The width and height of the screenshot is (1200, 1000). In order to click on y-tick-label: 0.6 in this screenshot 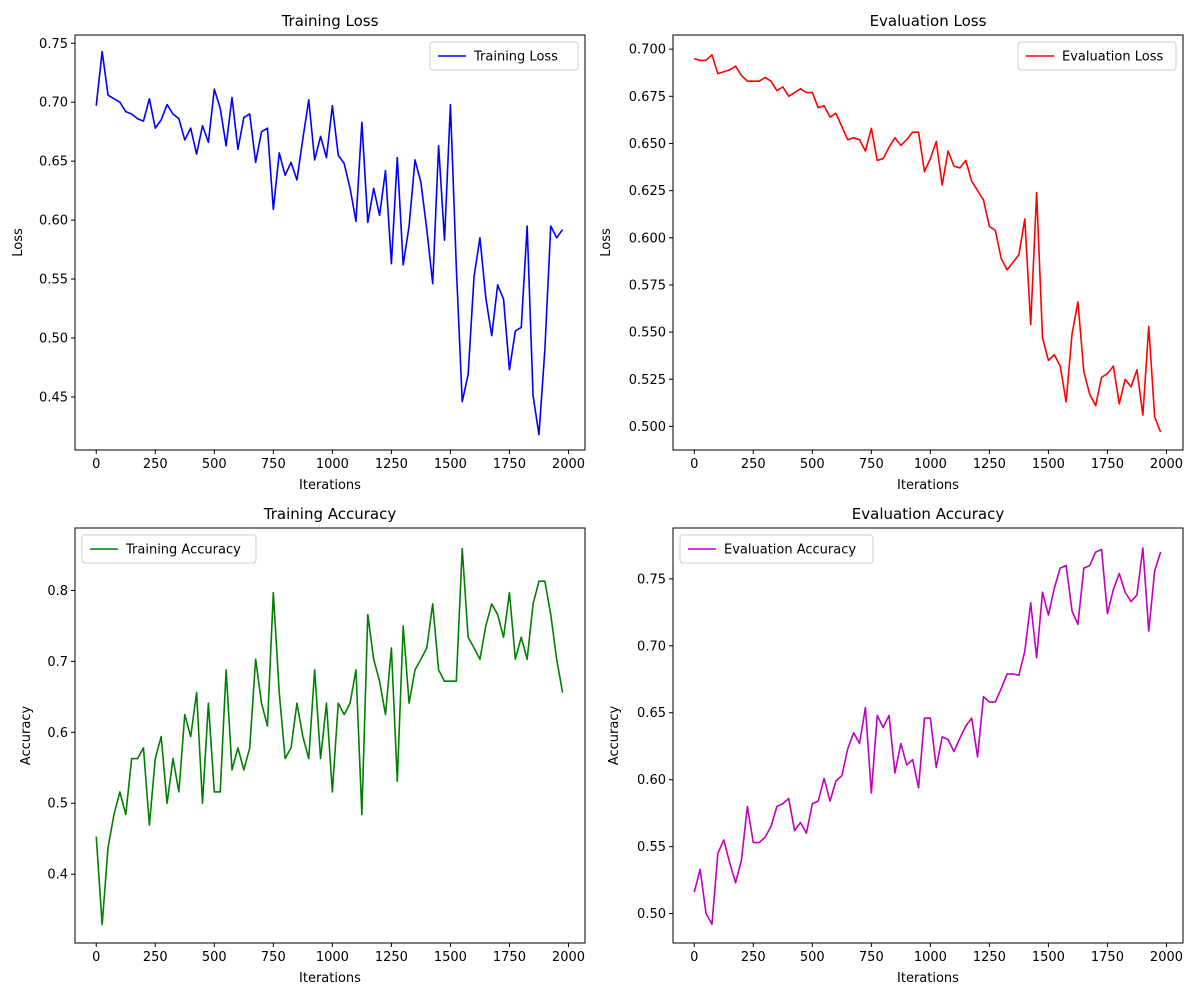, I will do `click(57, 733)`.